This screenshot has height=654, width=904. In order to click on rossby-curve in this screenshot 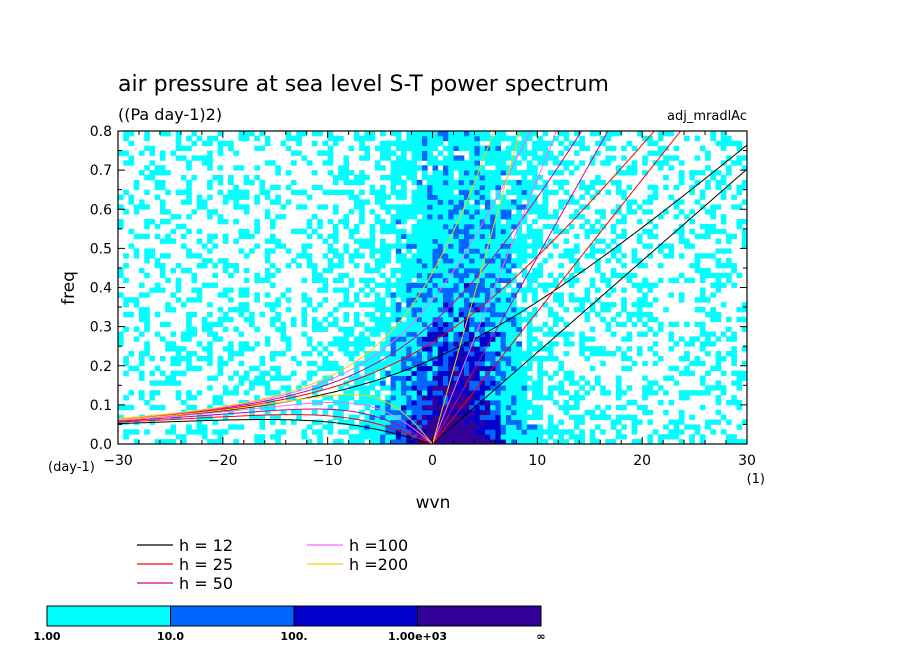, I will do `click(275, 426)`.